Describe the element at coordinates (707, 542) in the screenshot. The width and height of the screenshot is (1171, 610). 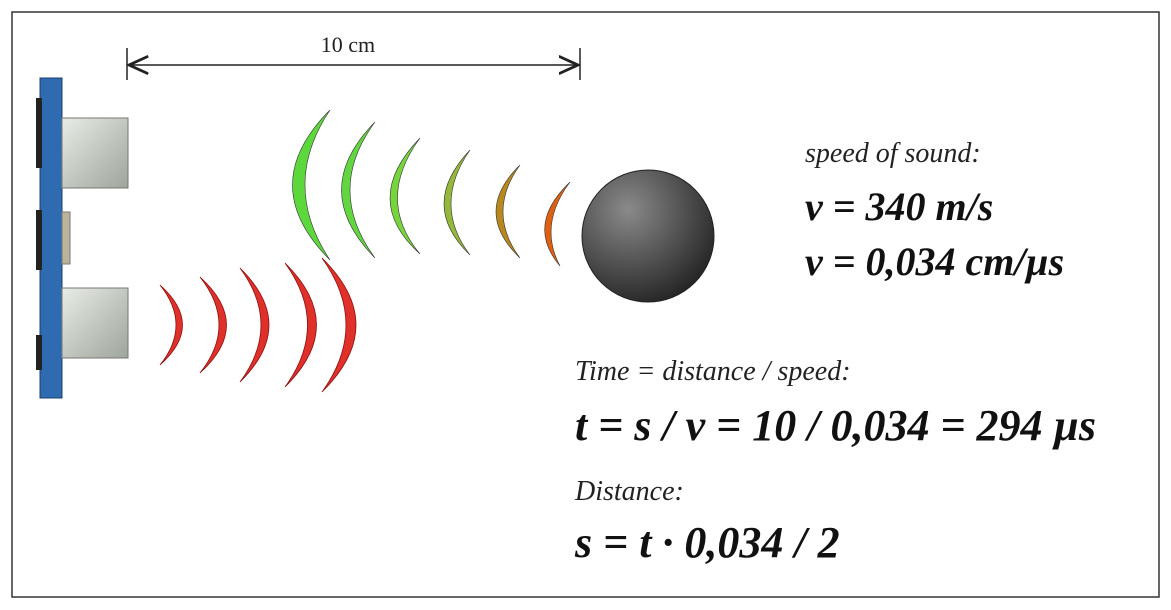
I see `formula: s = t · 0,034 / 2` at that location.